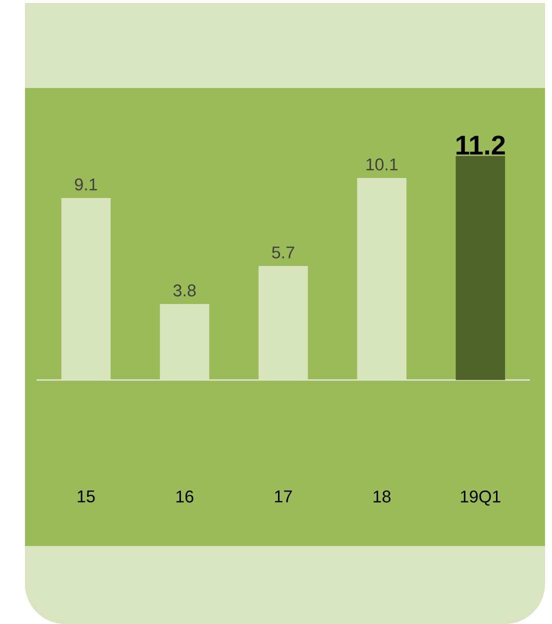  I want to click on x-tick-label: 19Q1, so click(480, 498).